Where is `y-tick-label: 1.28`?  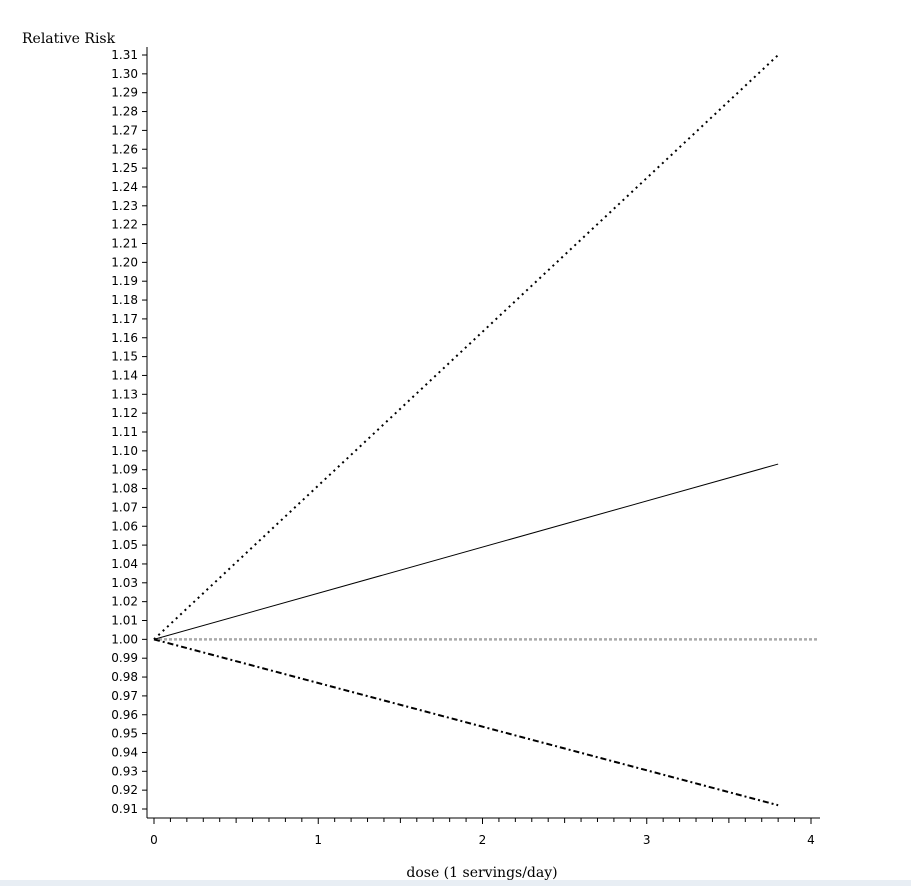
y-tick-label: 1.28 is located at coordinates (124, 112).